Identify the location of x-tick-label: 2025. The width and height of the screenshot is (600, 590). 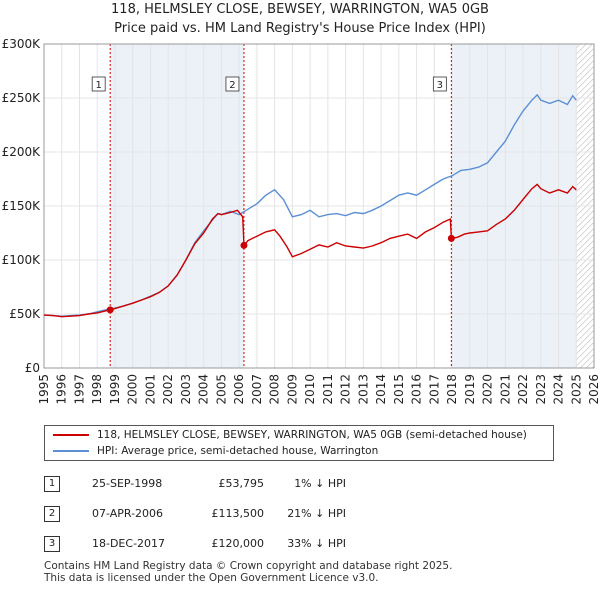
(576, 389).